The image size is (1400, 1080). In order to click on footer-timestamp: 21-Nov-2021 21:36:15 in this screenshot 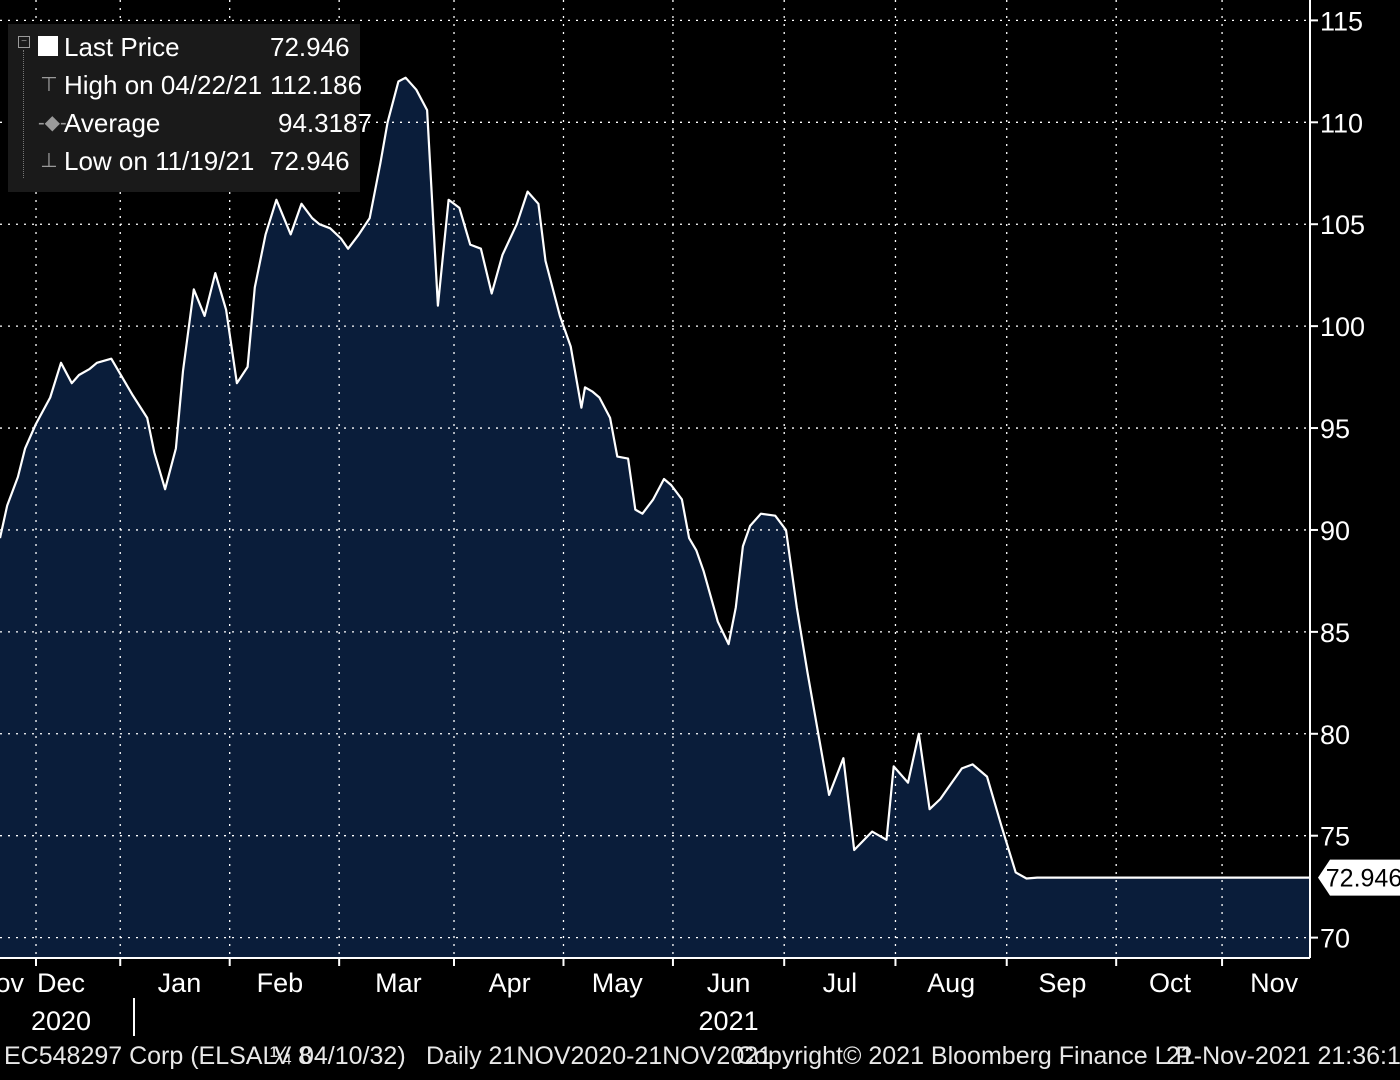, I will do `click(1283, 1056)`.